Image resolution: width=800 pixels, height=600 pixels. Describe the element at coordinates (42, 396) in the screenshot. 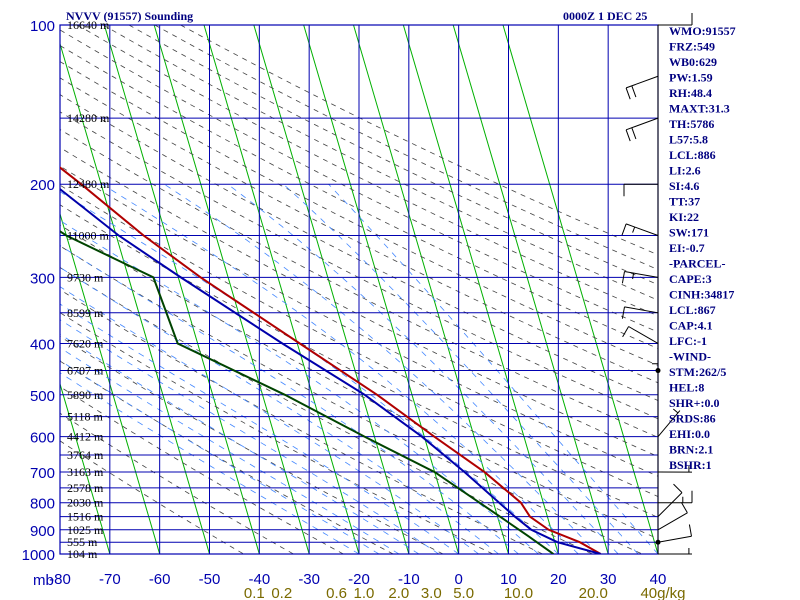

I see `pressure-tick-label: 500` at that location.